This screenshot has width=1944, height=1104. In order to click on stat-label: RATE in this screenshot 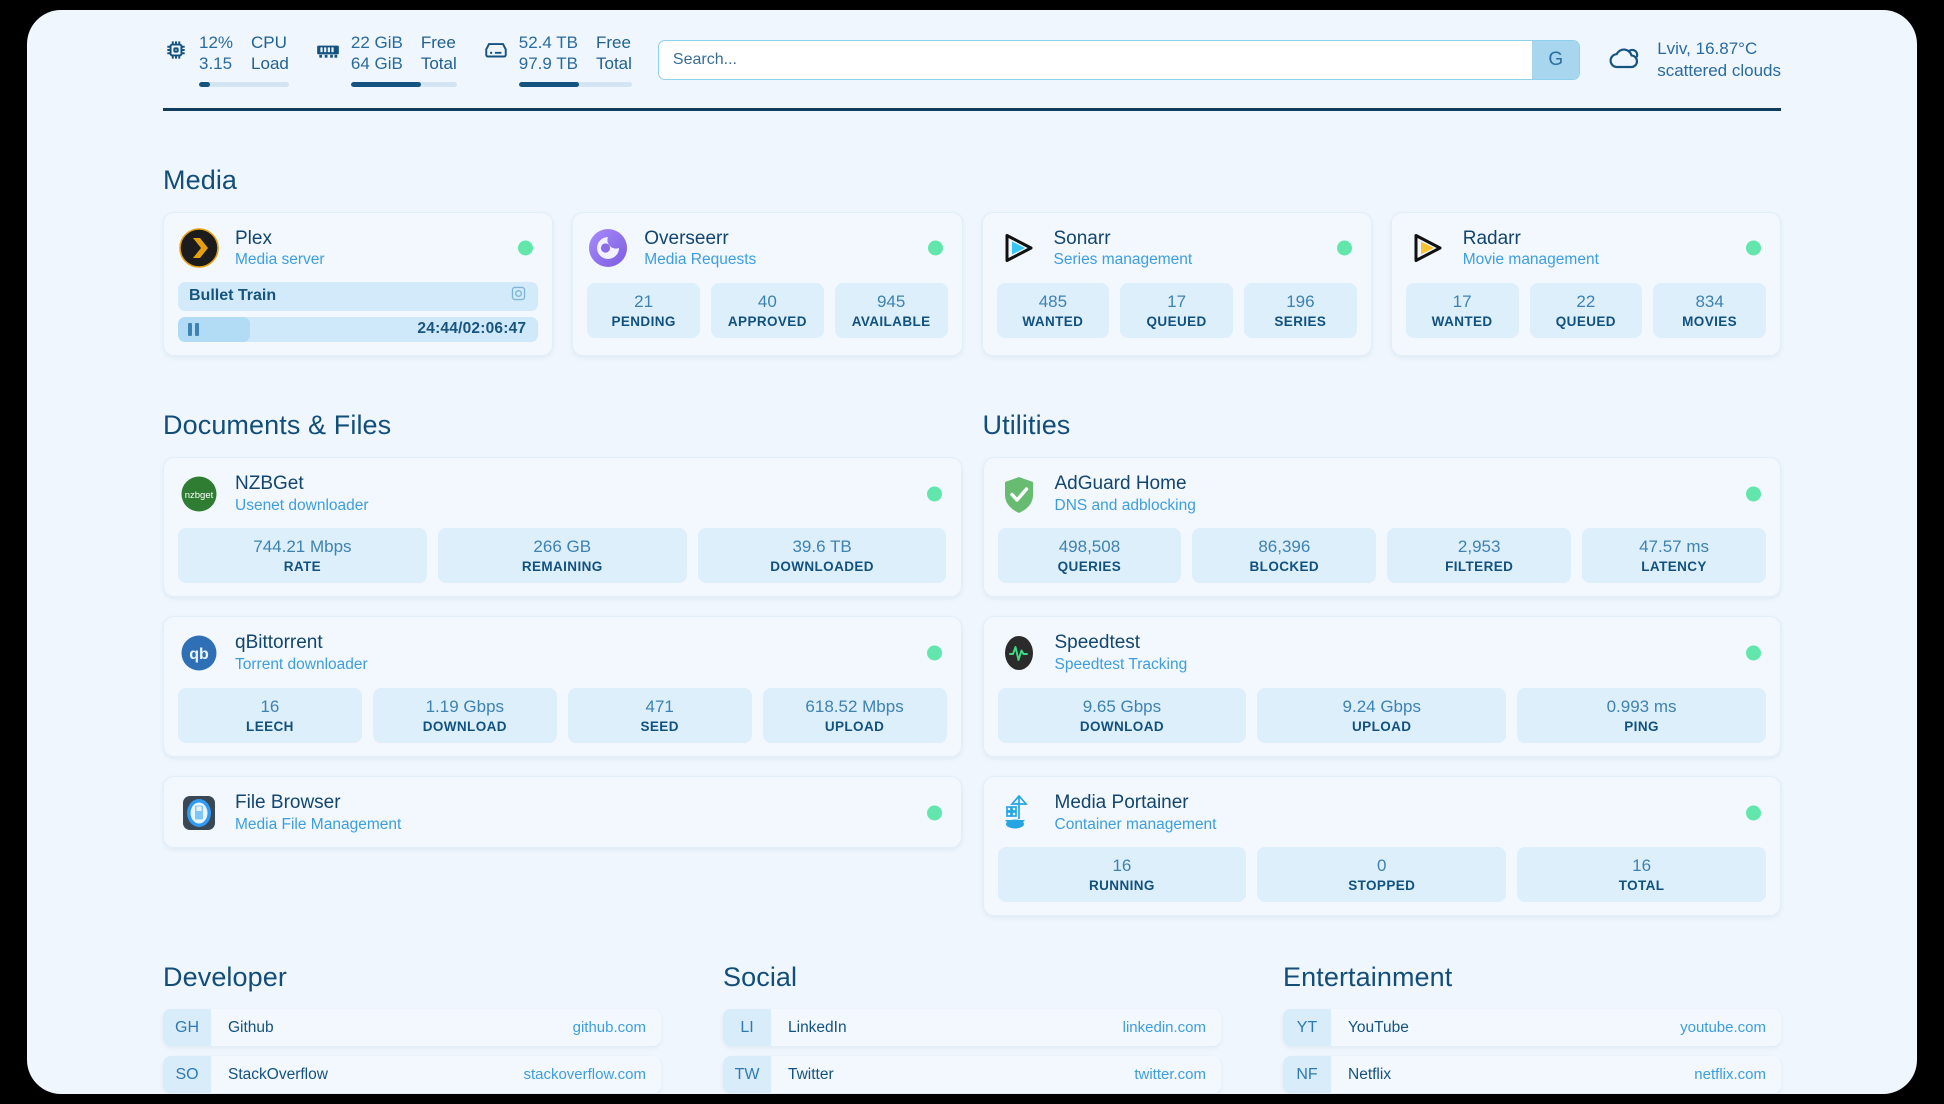, I will do `click(302, 567)`.